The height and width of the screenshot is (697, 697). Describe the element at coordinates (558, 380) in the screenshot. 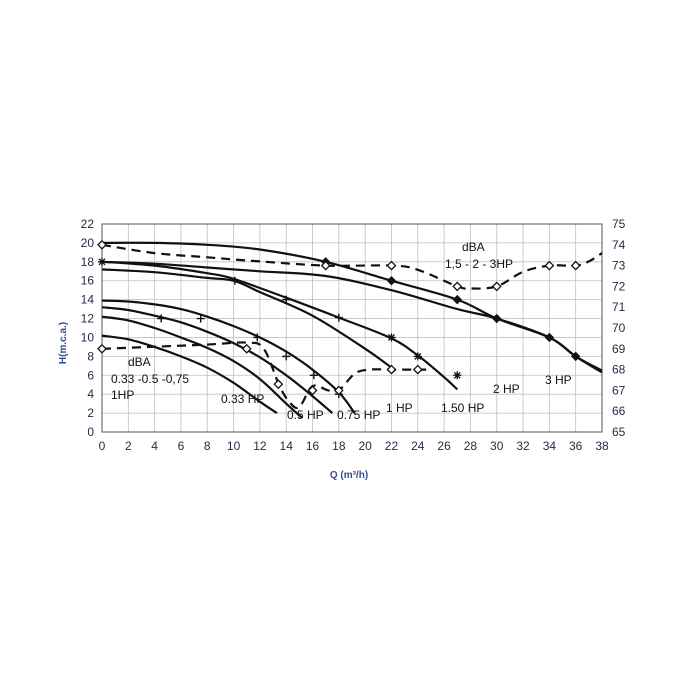

I see `hp-3-label: 3 HP` at that location.